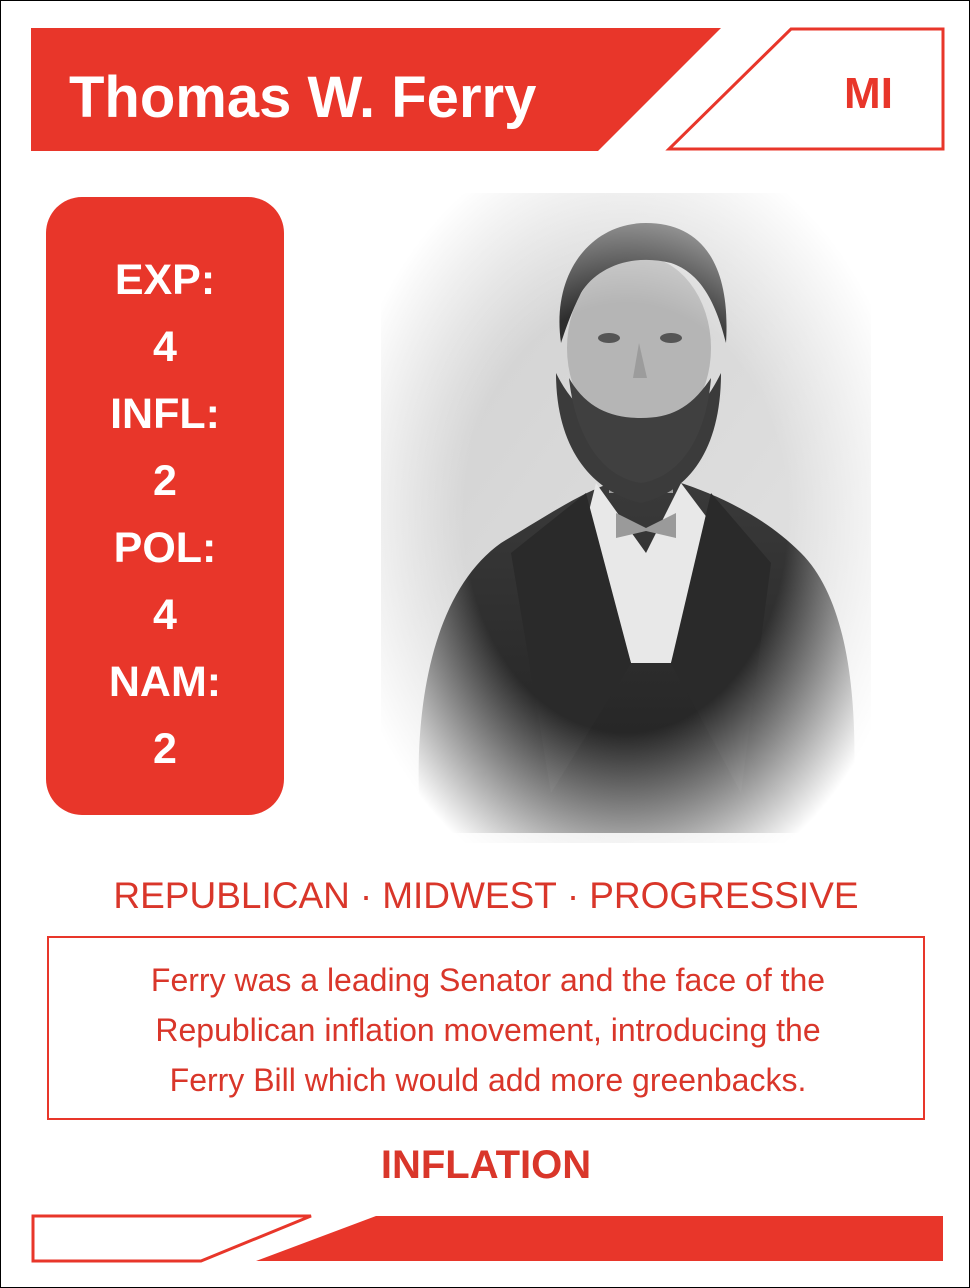 Image resolution: width=970 pixels, height=1288 pixels. I want to click on tag-region: MIDWEST, so click(469, 895).